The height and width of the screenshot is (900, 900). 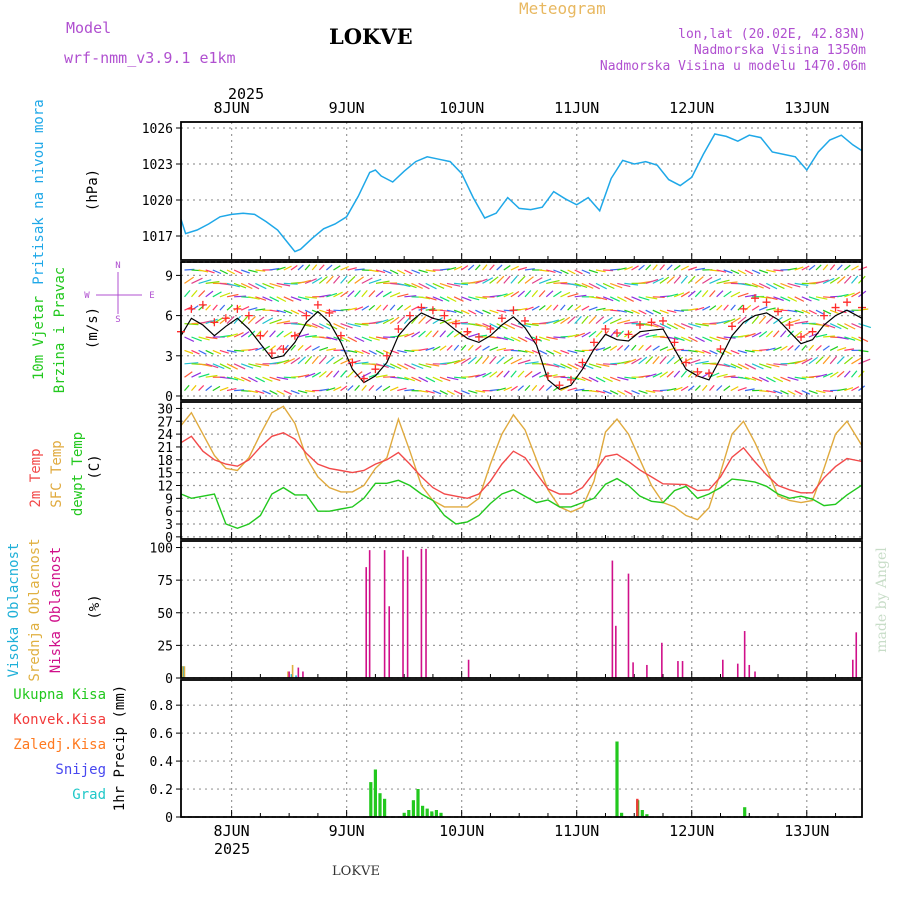 I want to click on precip-y-tick-label: 0.8, so click(x=161, y=706).